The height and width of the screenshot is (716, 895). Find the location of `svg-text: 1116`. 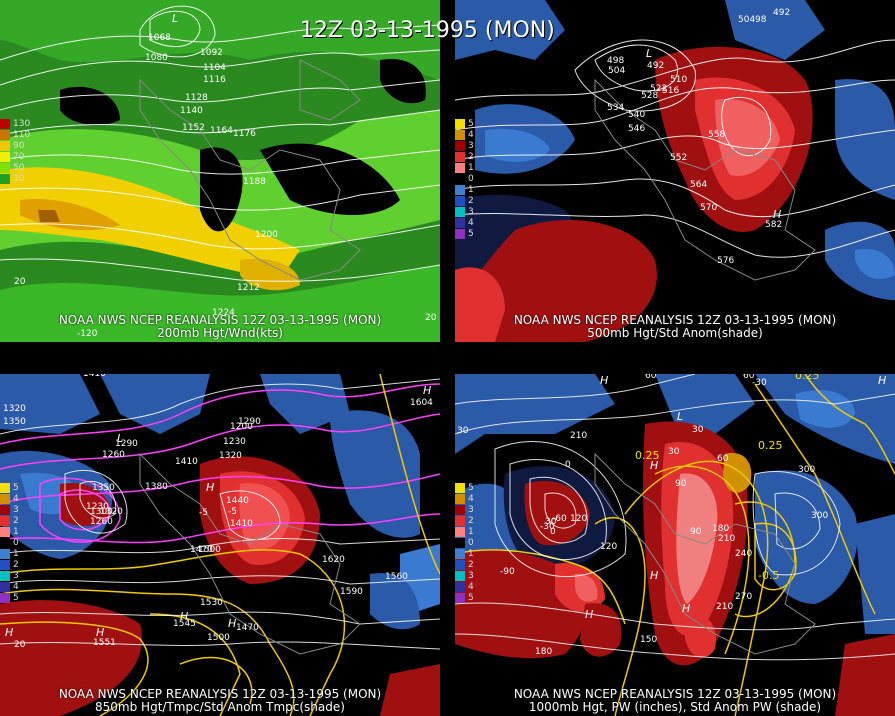

svg-text: 1116 is located at coordinates (214, 80).